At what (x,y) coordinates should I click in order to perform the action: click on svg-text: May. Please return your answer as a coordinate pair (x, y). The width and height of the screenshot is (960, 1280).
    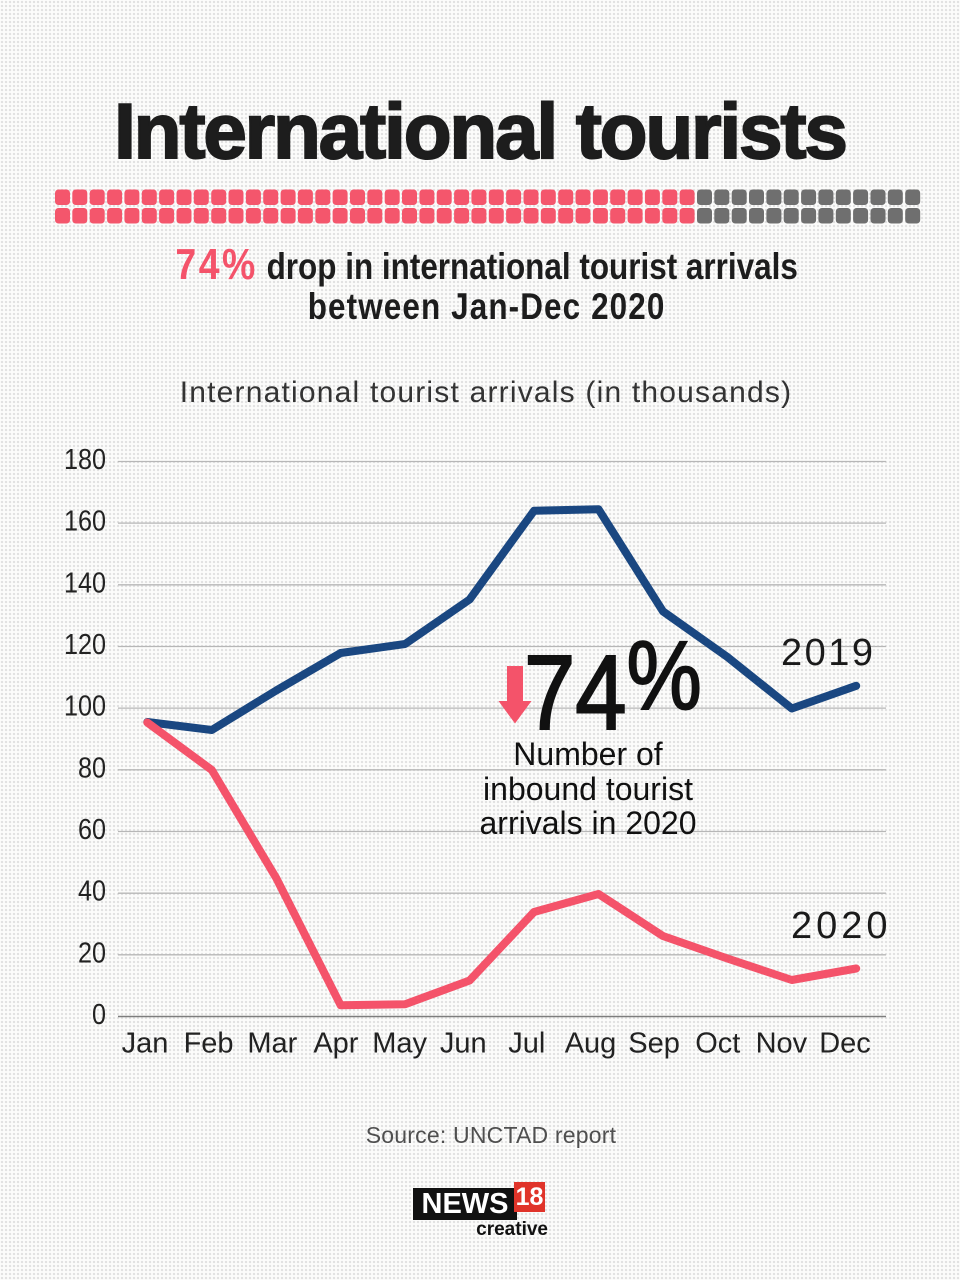
    Looking at the image, I should click on (399, 1044).